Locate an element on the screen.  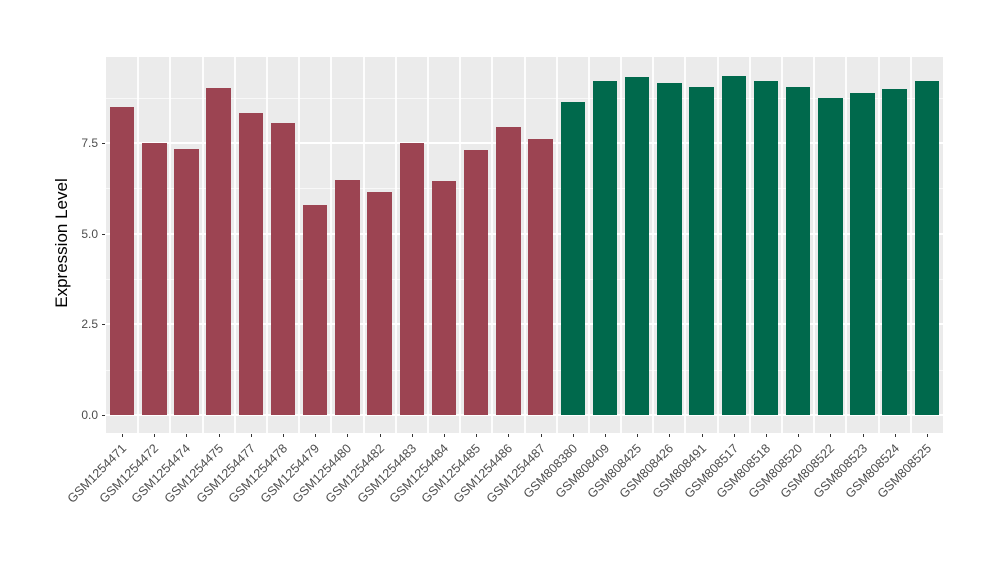
bar-GSM1254472 is located at coordinates (154, 279).